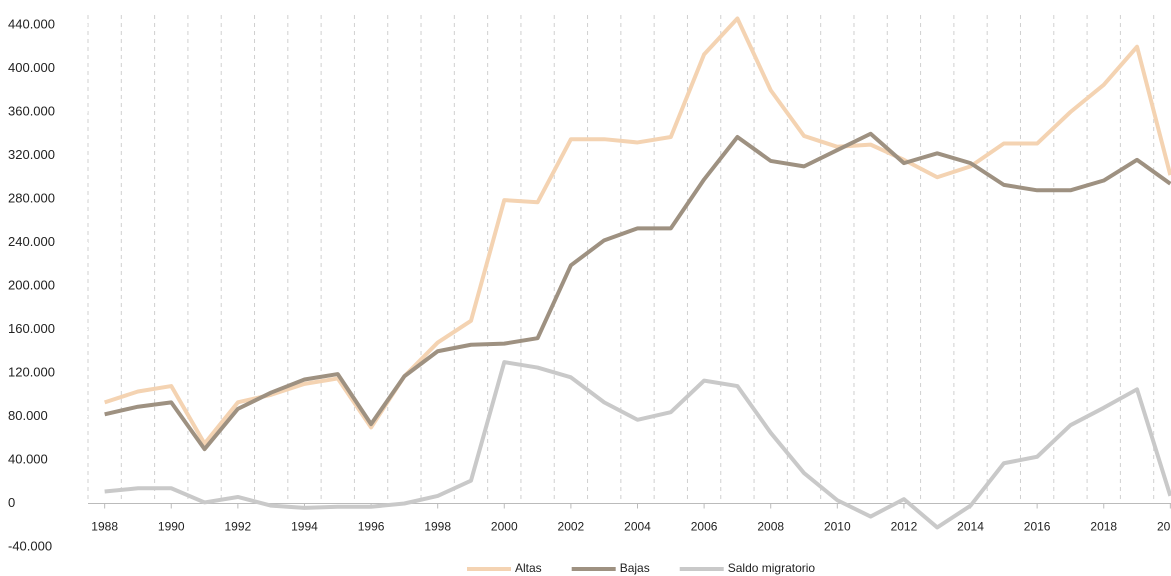  I want to click on y-tick-label: 320.000, so click(31, 154).